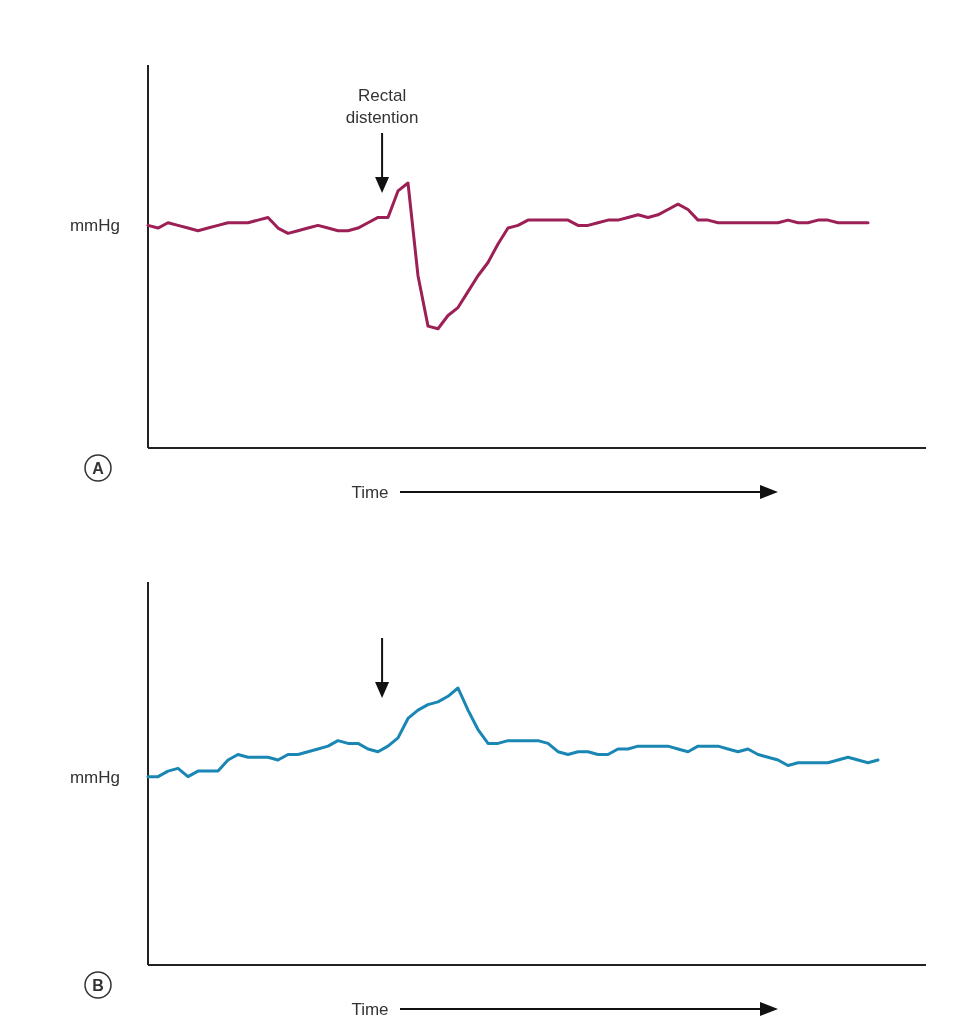 Image resolution: width=962 pixels, height=1035 pixels. I want to click on text: A, so click(98, 468).